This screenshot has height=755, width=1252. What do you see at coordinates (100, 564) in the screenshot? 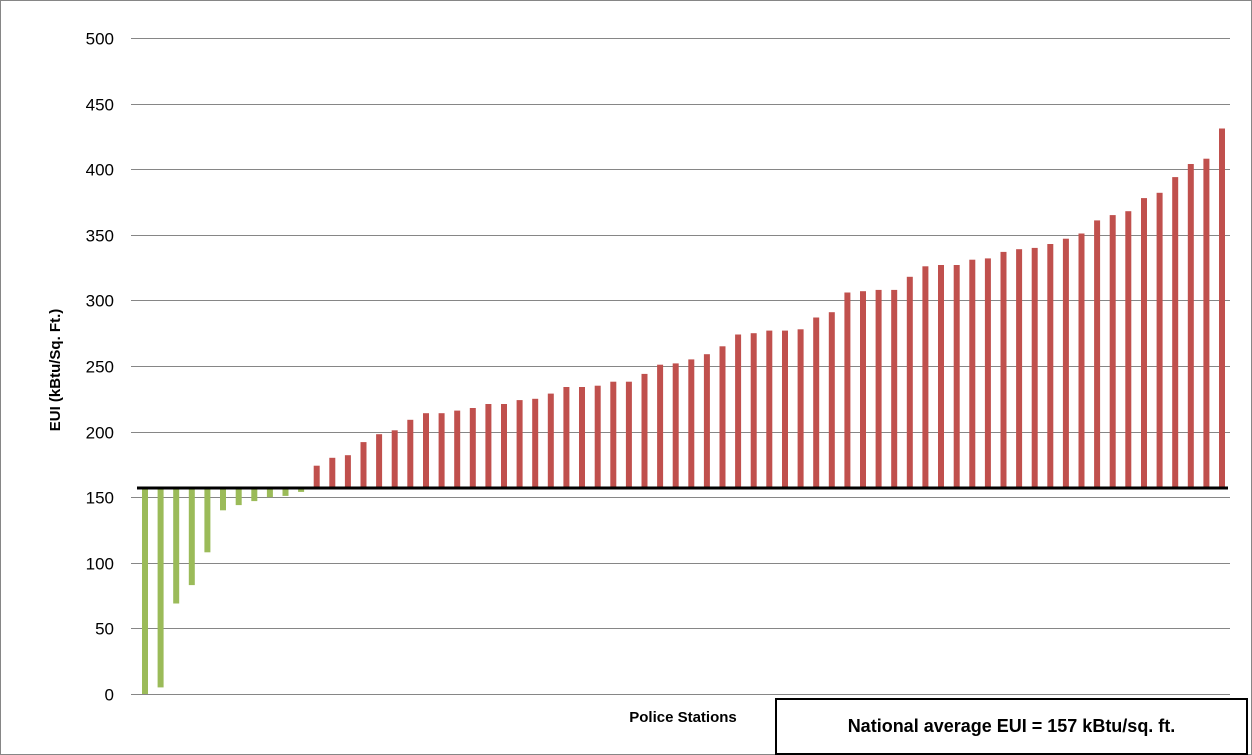
I see `y-tick-label: 100` at bounding box center [100, 564].